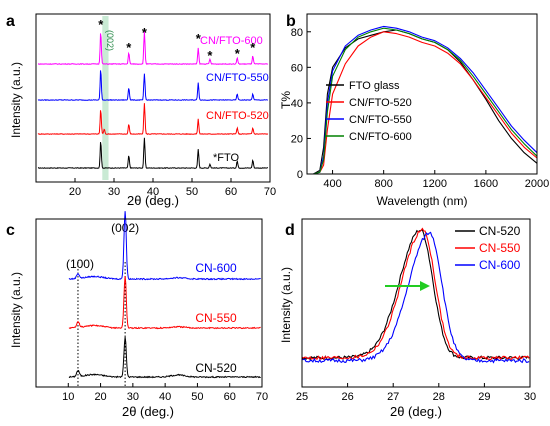  I want to click on b-x-tick-label: 2000, so click(537, 184).